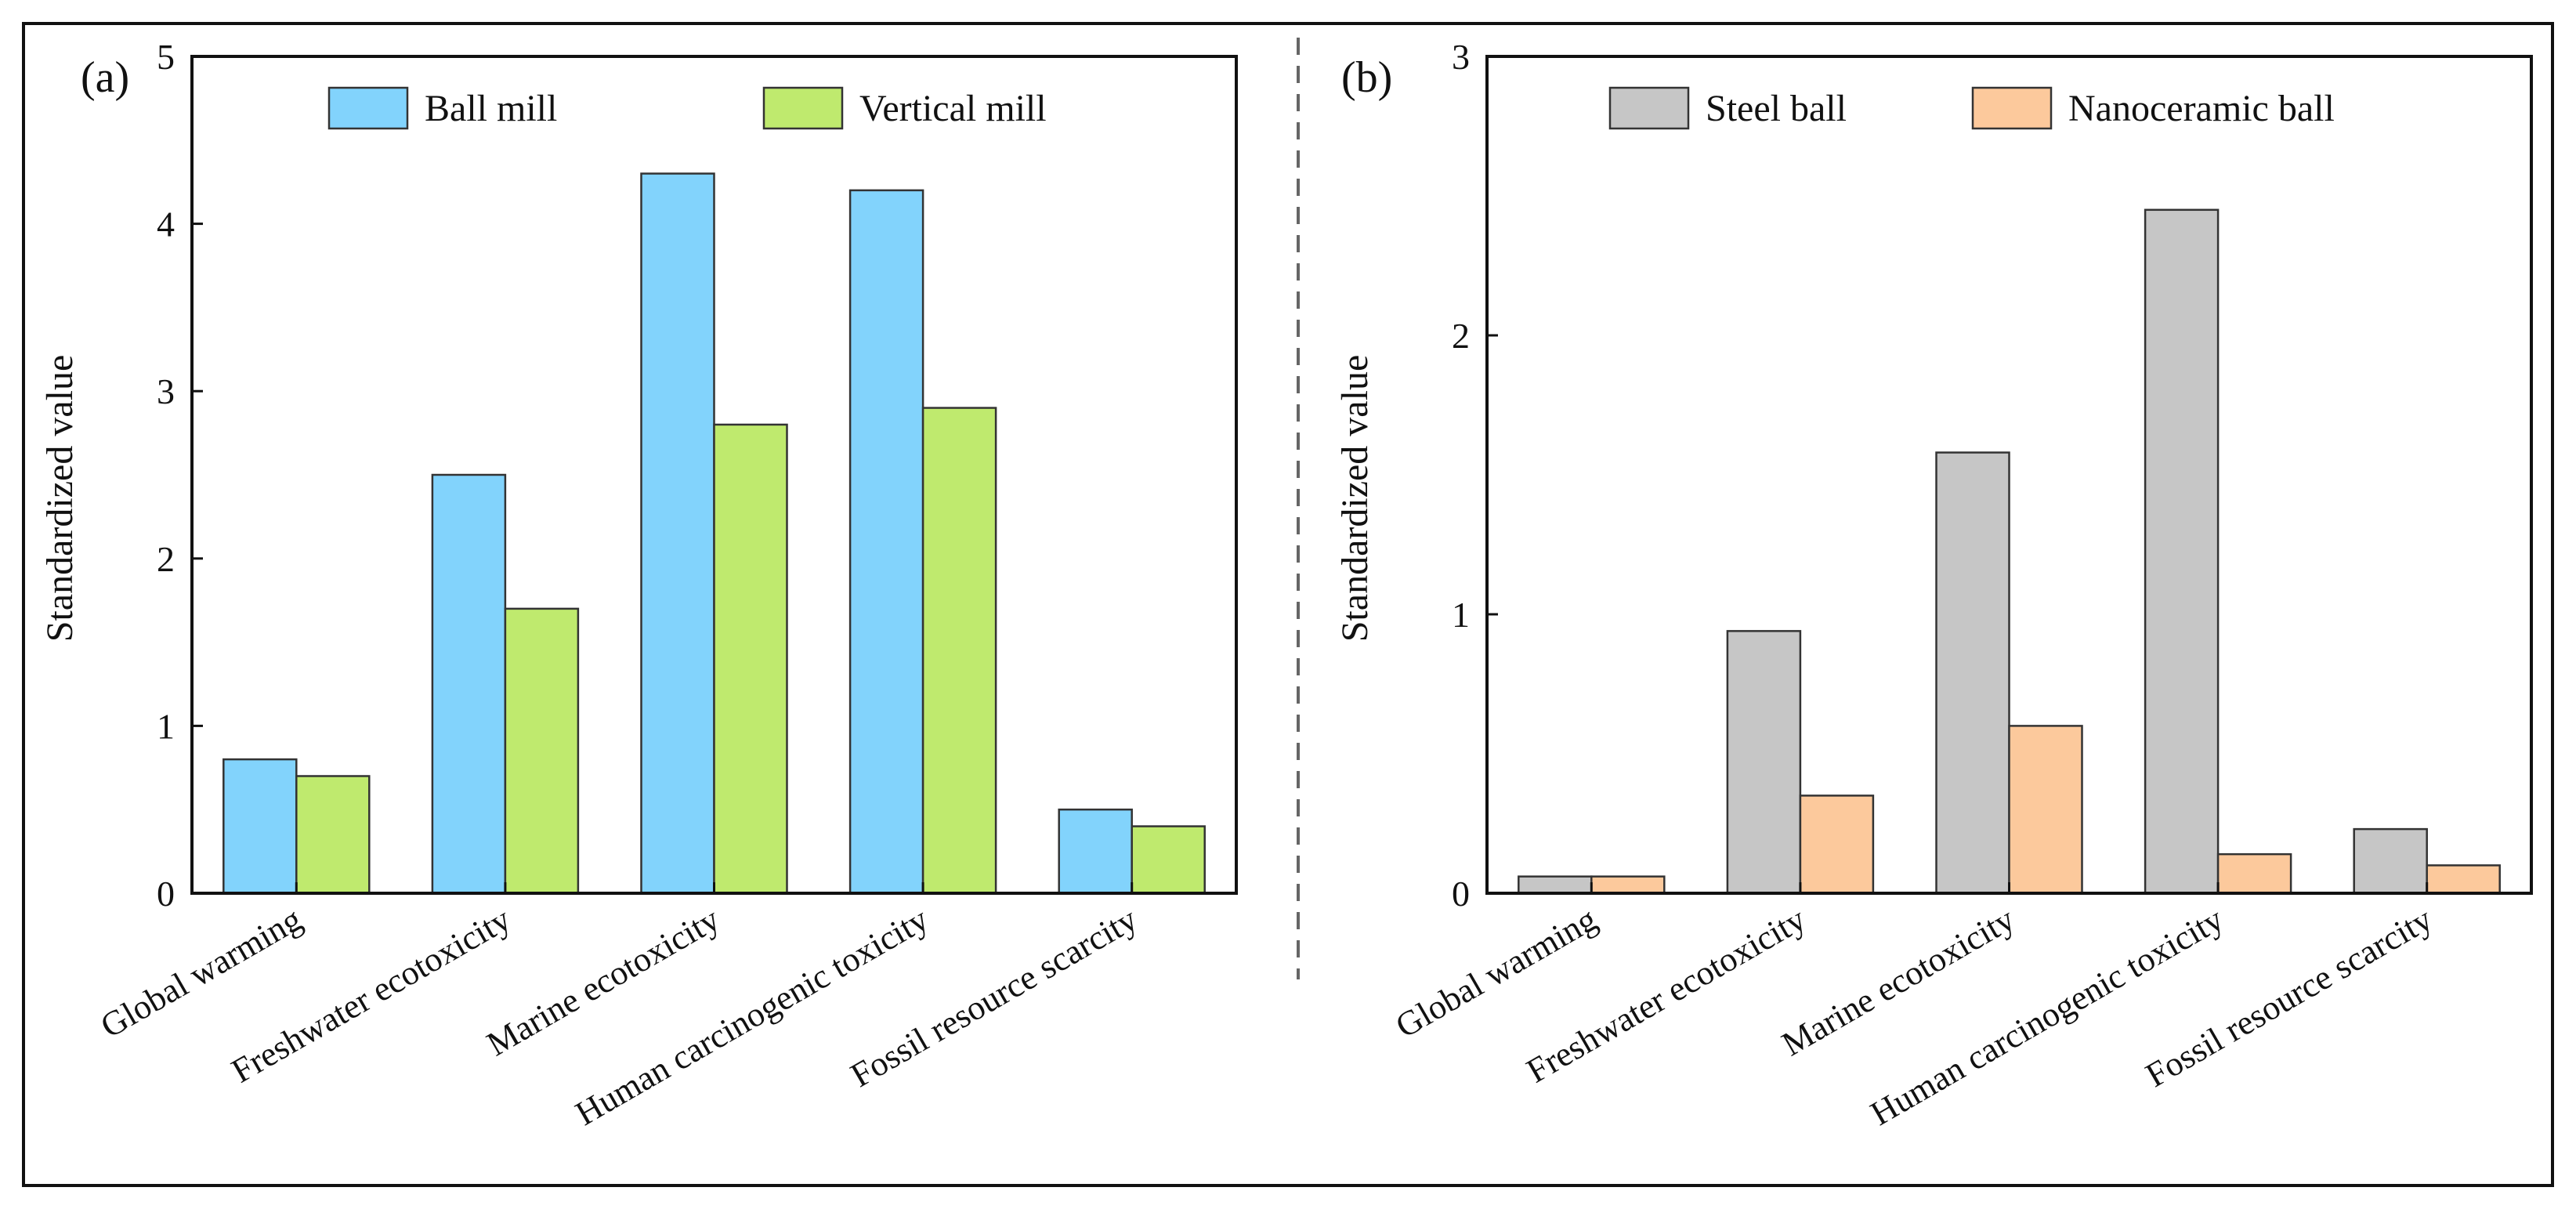 This screenshot has width=2576, height=1209. I want to click on y-axis-label-b: Standardized value, so click(1355, 499).